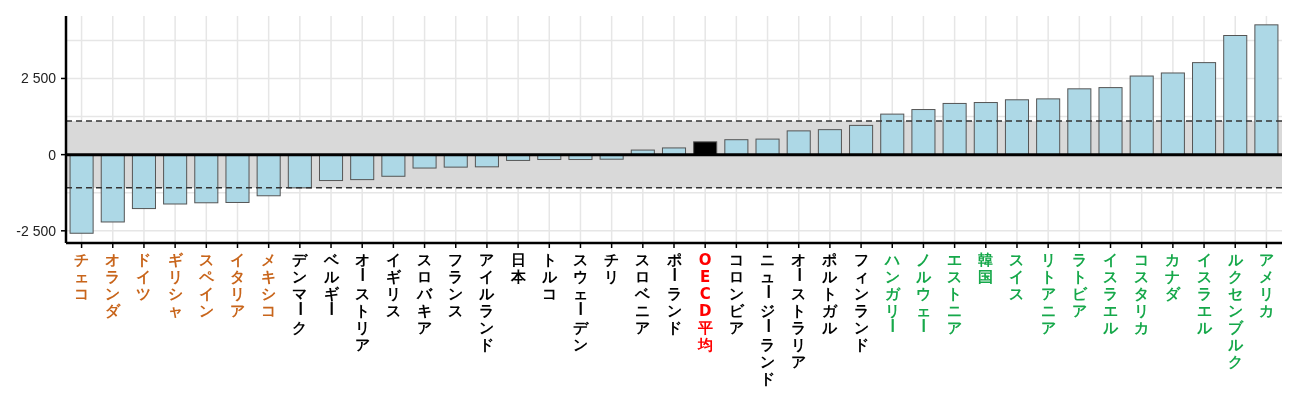 The width and height of the screenshot is (1293, 416). What do you see at coordinates (300, 294) in the screenshot?
I see `x-tick-label: デンマーク` at bounding box center [300, 294].